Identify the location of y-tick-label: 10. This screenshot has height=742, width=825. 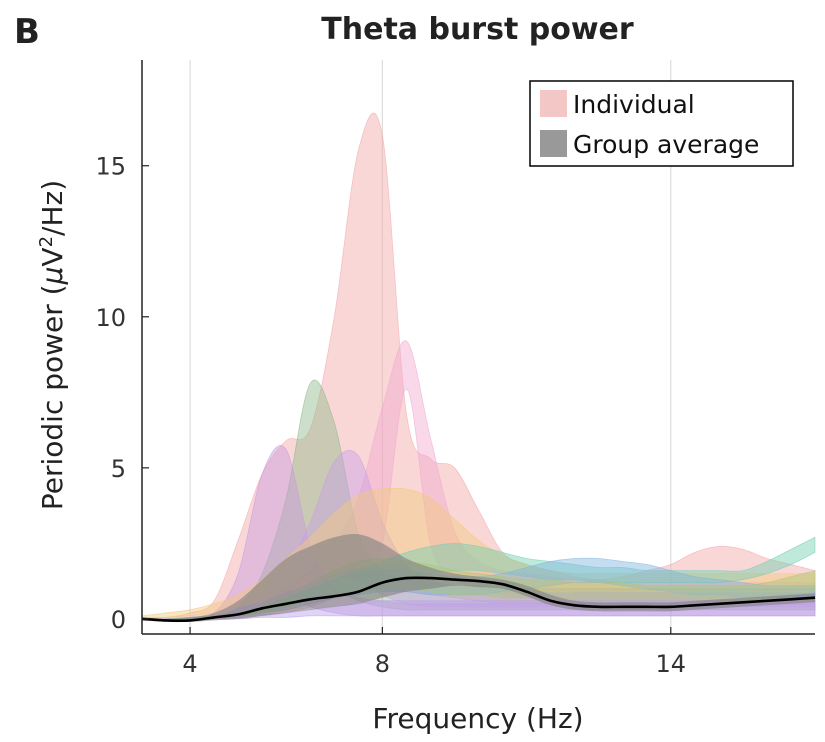
(110, 318).